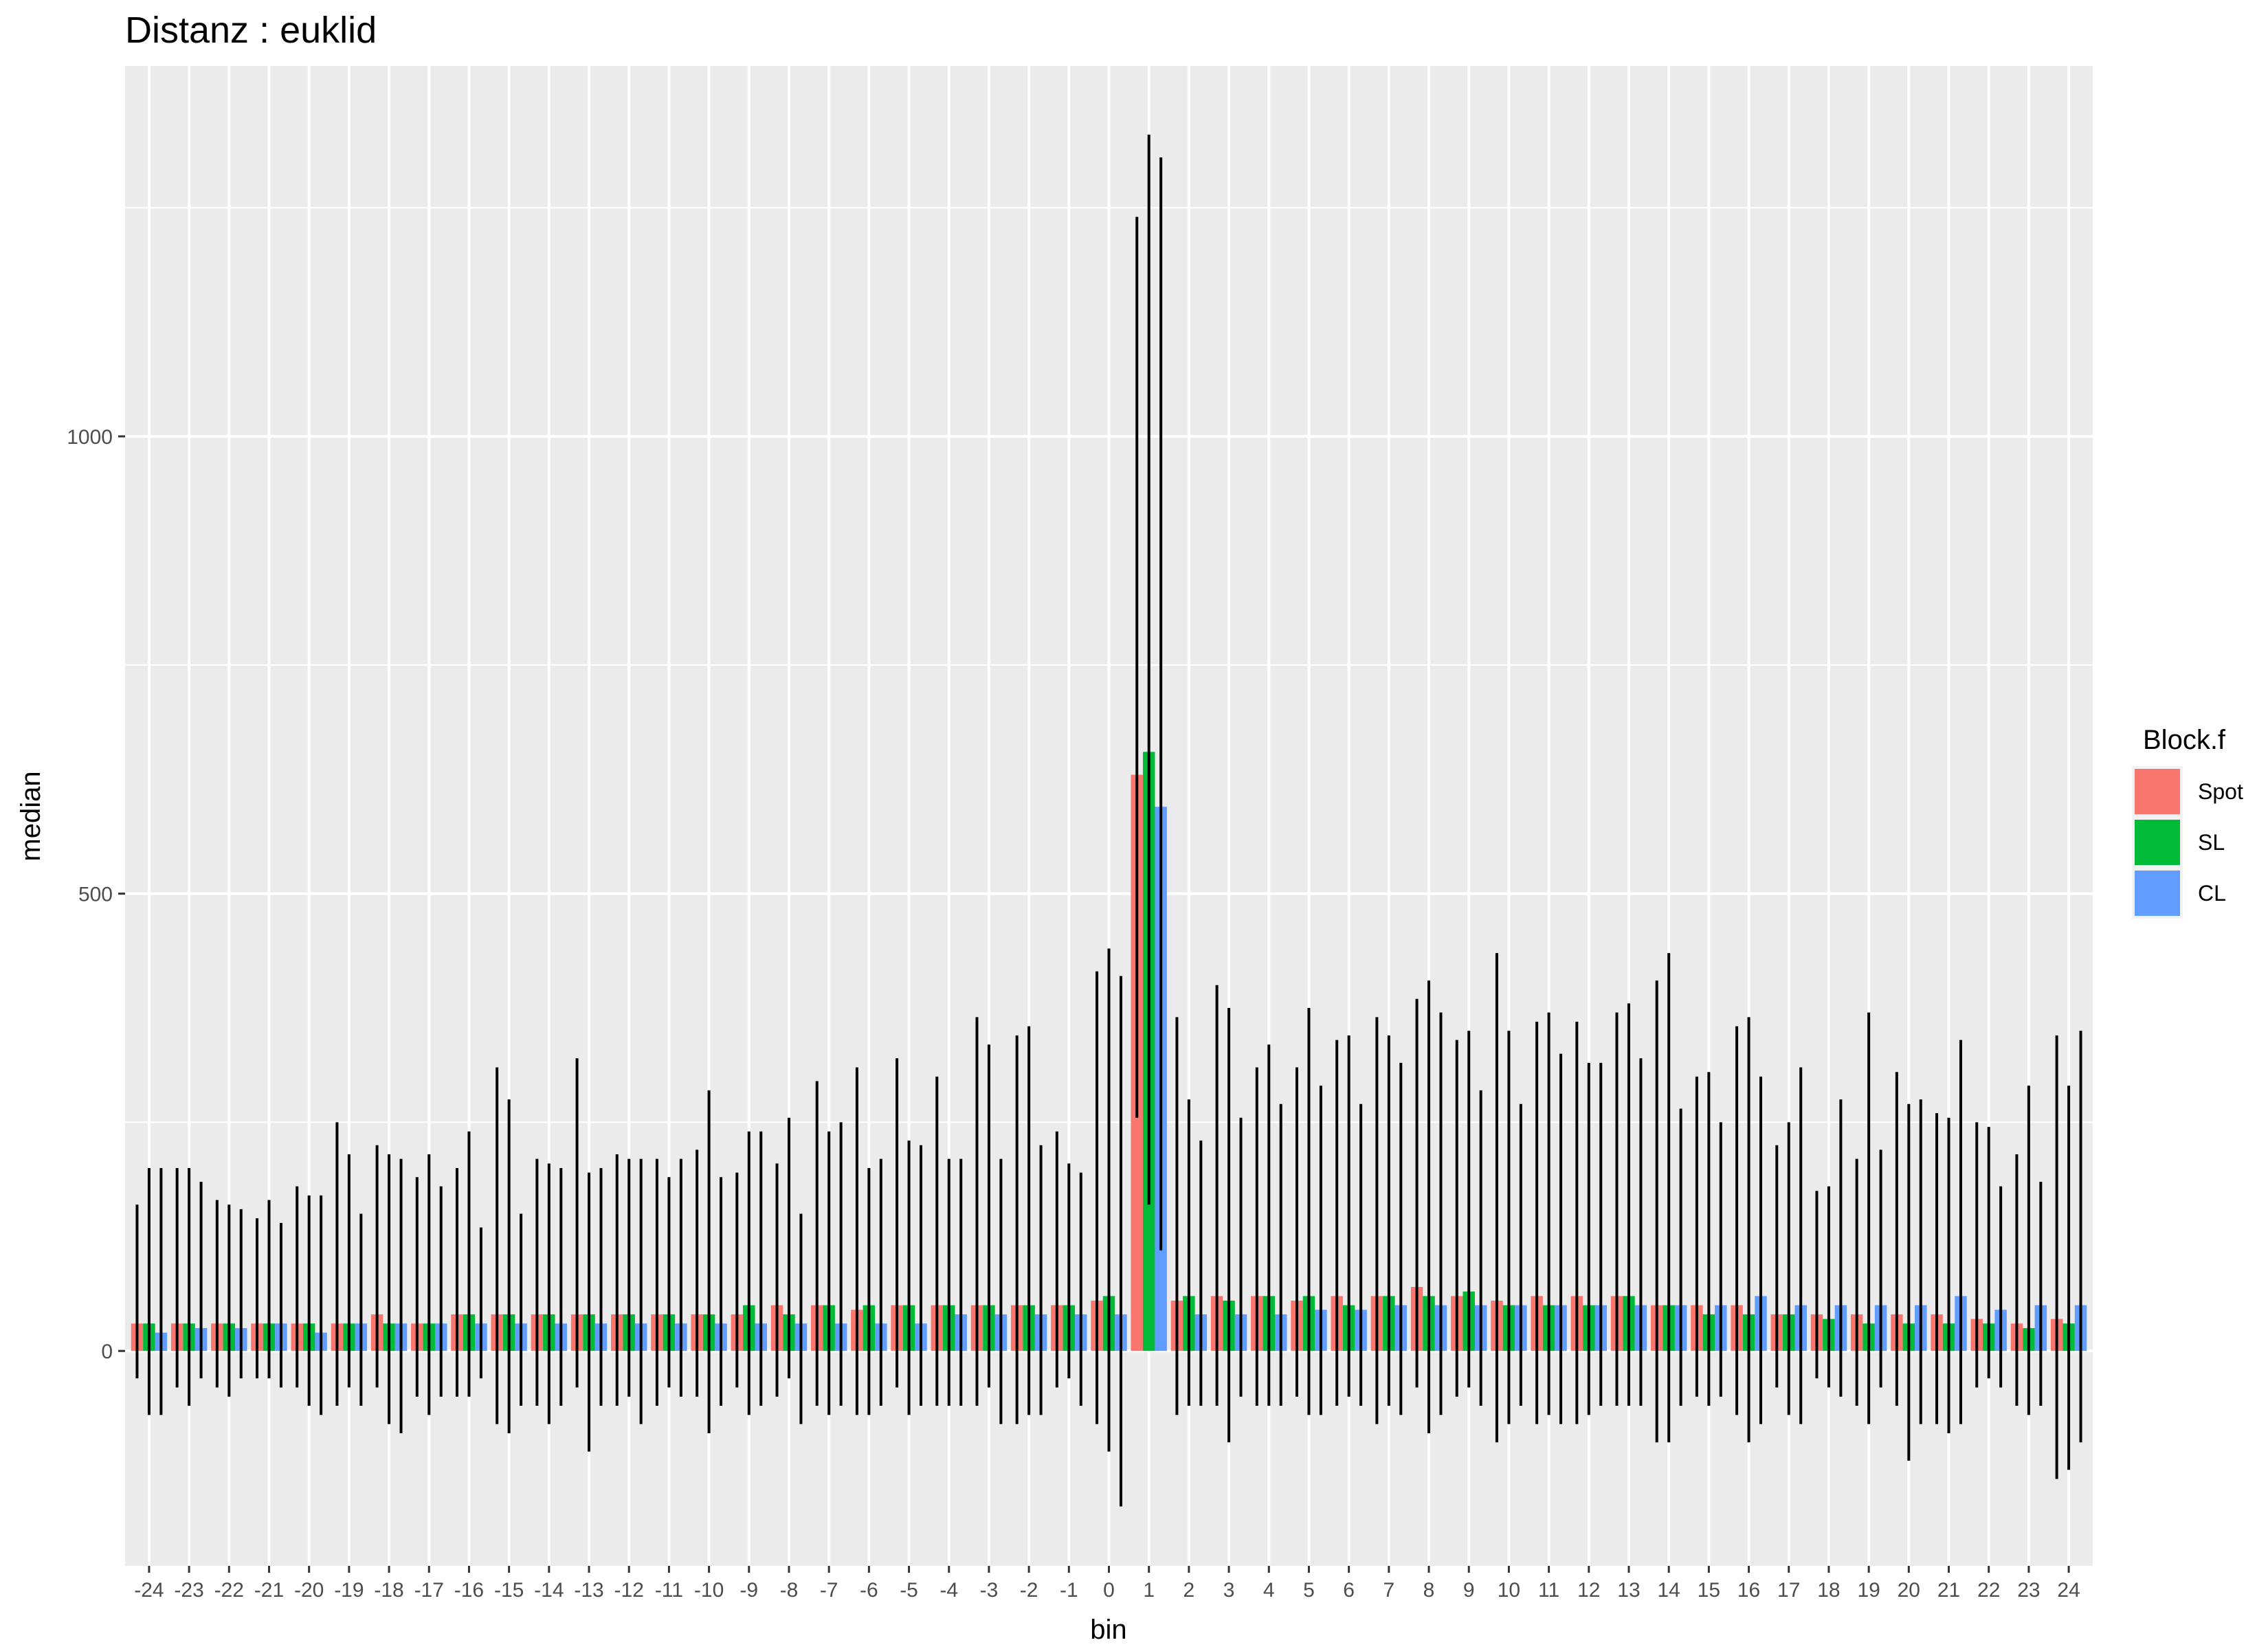 The height and width of the screenshot is (1649, 2268). Describe the element at coordinates (469, 1590) in the screenshot. I see `x-tick-label: -16` at that location.